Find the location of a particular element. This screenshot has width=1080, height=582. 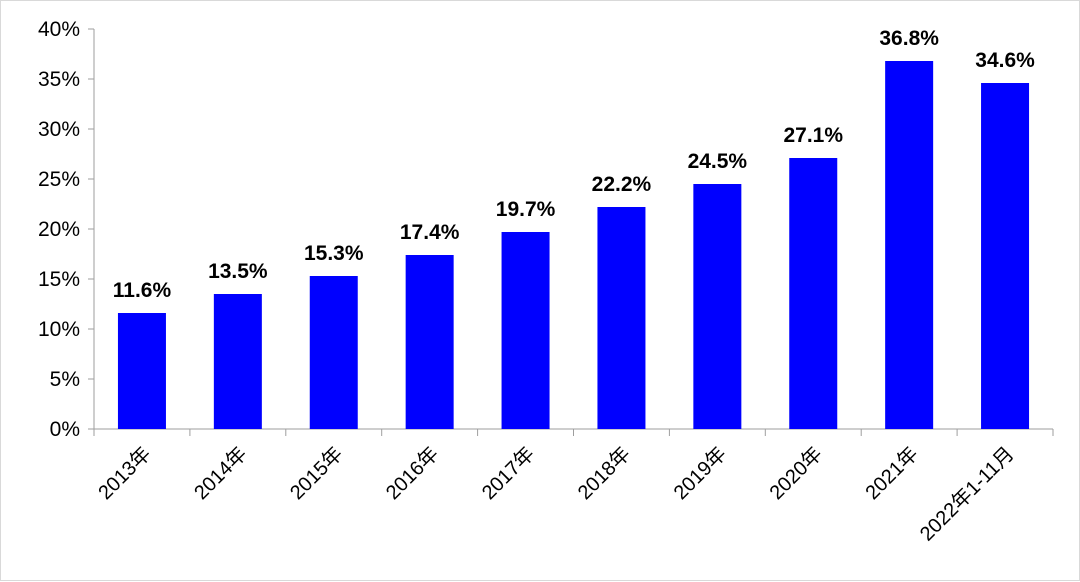

x-tick-label: 2021年 is located at coordinates (892, 473).